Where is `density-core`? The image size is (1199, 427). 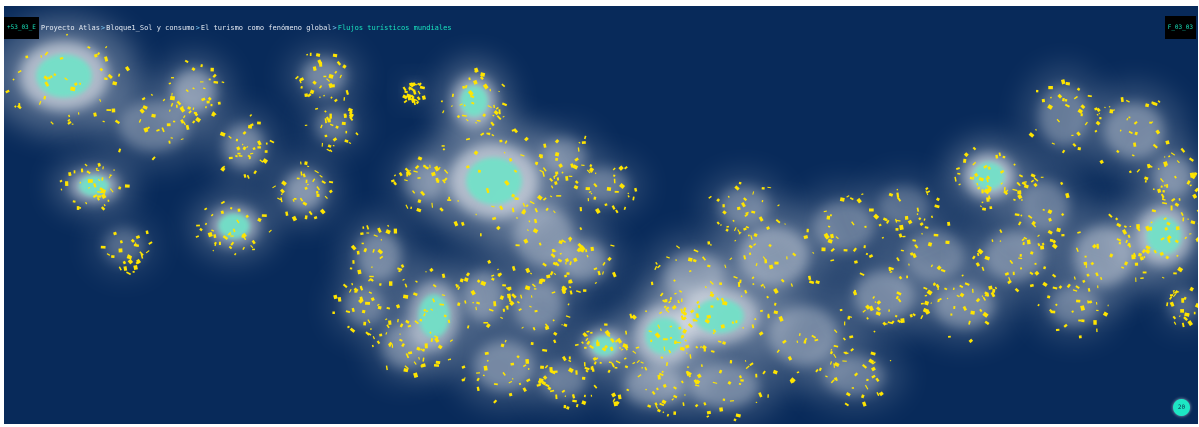 density-core is located at coordinates (154, 126).